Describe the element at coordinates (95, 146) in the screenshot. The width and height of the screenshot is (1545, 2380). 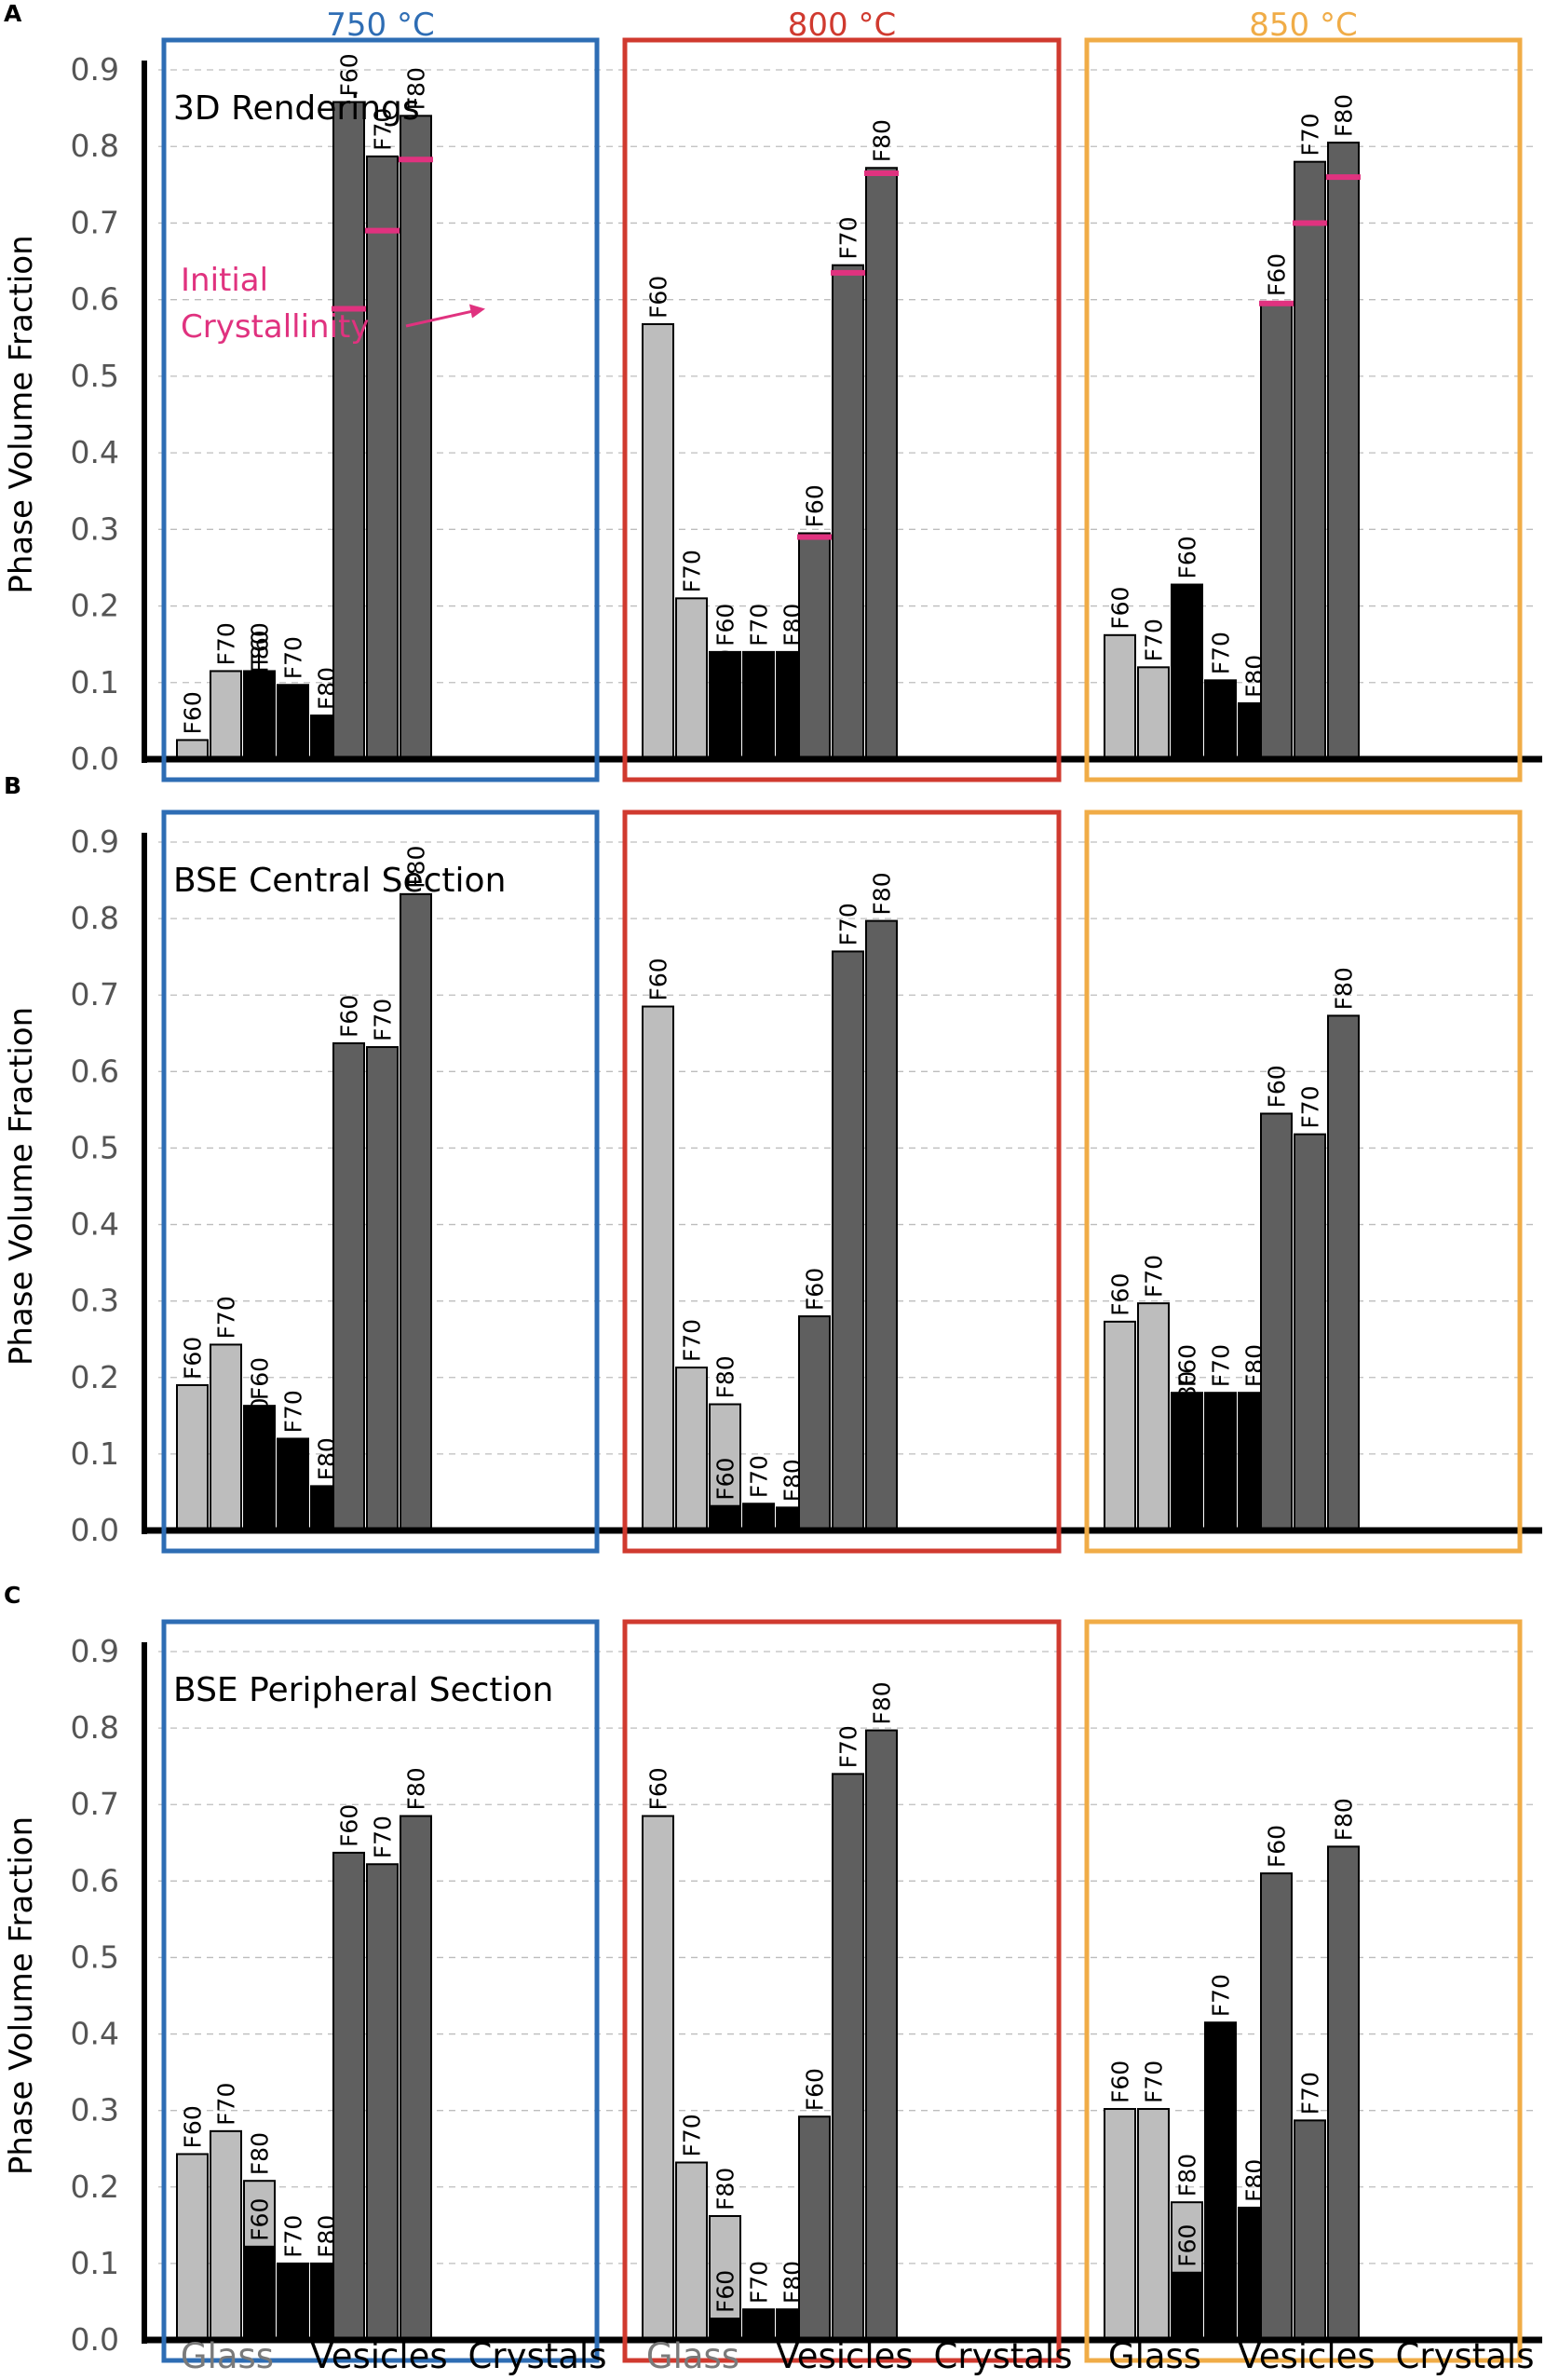
I see `y-tick-label: 0.8` at that location.